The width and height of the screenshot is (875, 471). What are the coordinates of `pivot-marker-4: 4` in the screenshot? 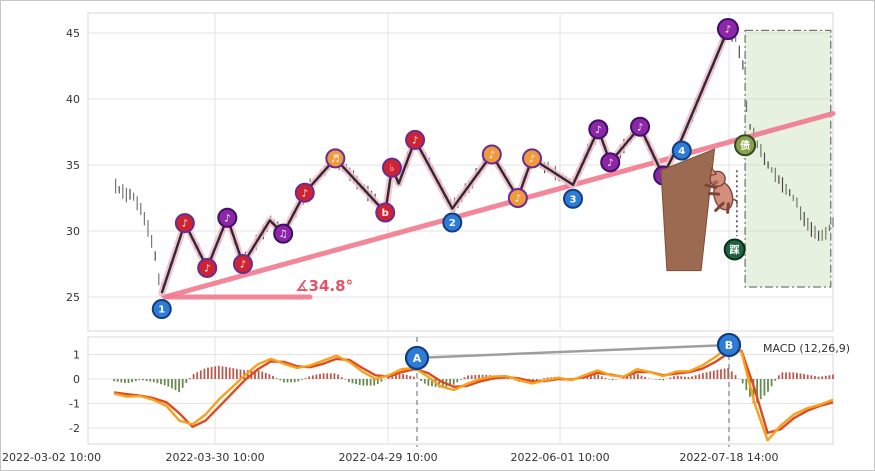 It's located at (681, 150).